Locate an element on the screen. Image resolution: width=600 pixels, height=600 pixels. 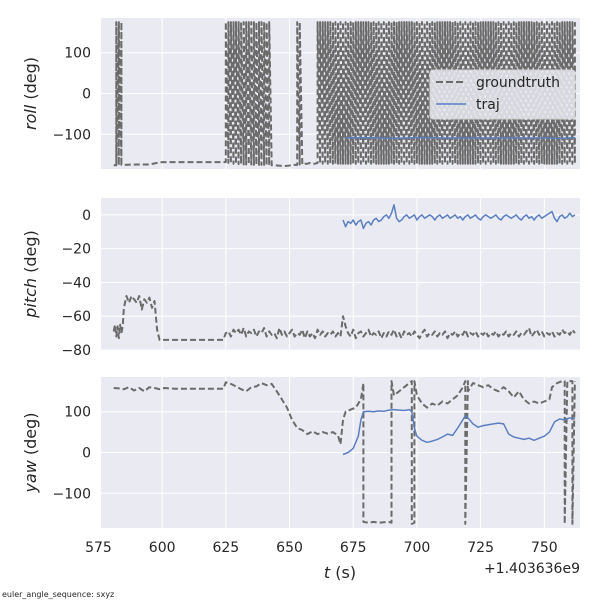
x-tick-6: 725 is located at coordinates (480, 548).